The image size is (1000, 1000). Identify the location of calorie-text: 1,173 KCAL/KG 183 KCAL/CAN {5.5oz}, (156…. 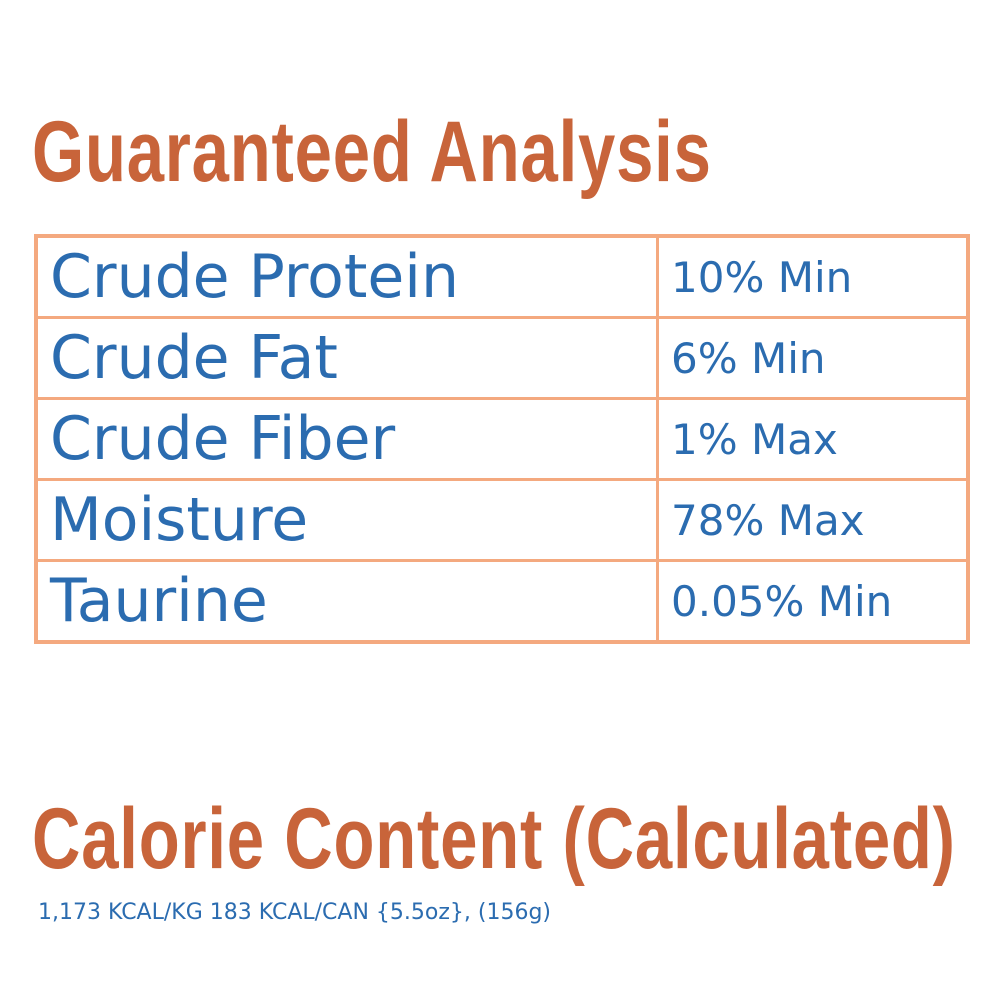
(294, 912).